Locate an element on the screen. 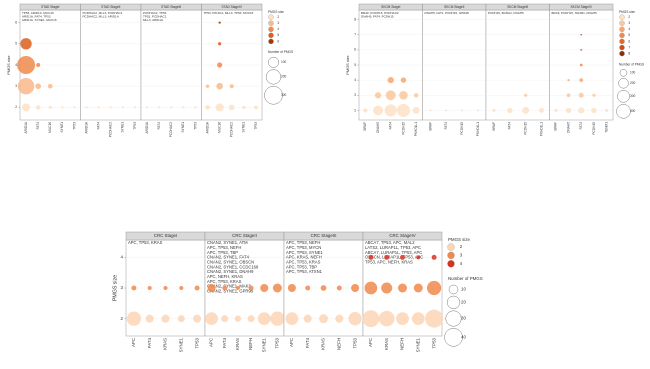 The width and height of the screenshot is (650, 369). x-tick-label: MUC16 is located at coordinates (219, 127).